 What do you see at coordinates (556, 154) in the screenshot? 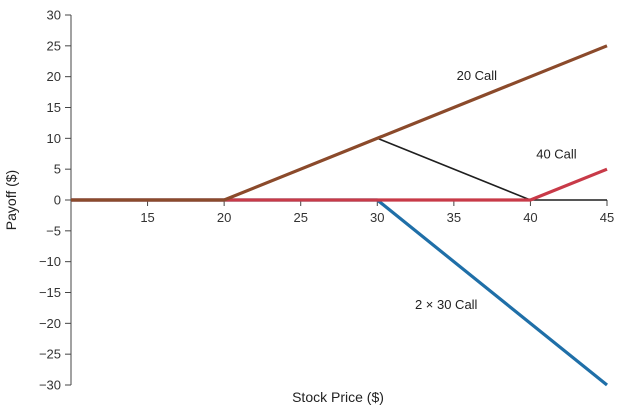
I see `40-call-label: 40 Call` at bounding box center [556, 154].